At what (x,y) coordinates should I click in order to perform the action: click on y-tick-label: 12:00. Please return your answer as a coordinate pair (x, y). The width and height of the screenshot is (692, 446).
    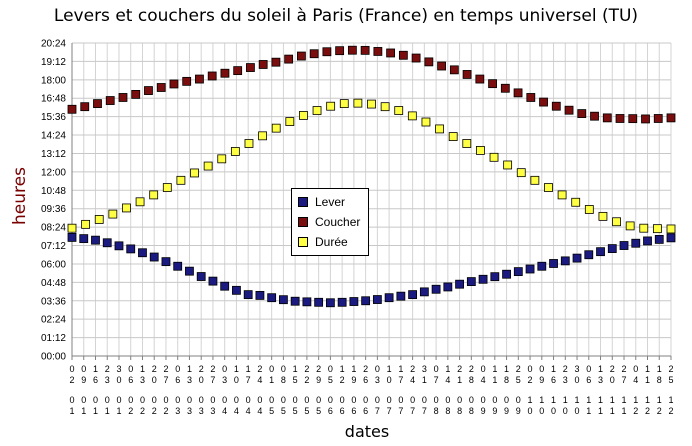
    Looking at the image, I should click on (53, 172).